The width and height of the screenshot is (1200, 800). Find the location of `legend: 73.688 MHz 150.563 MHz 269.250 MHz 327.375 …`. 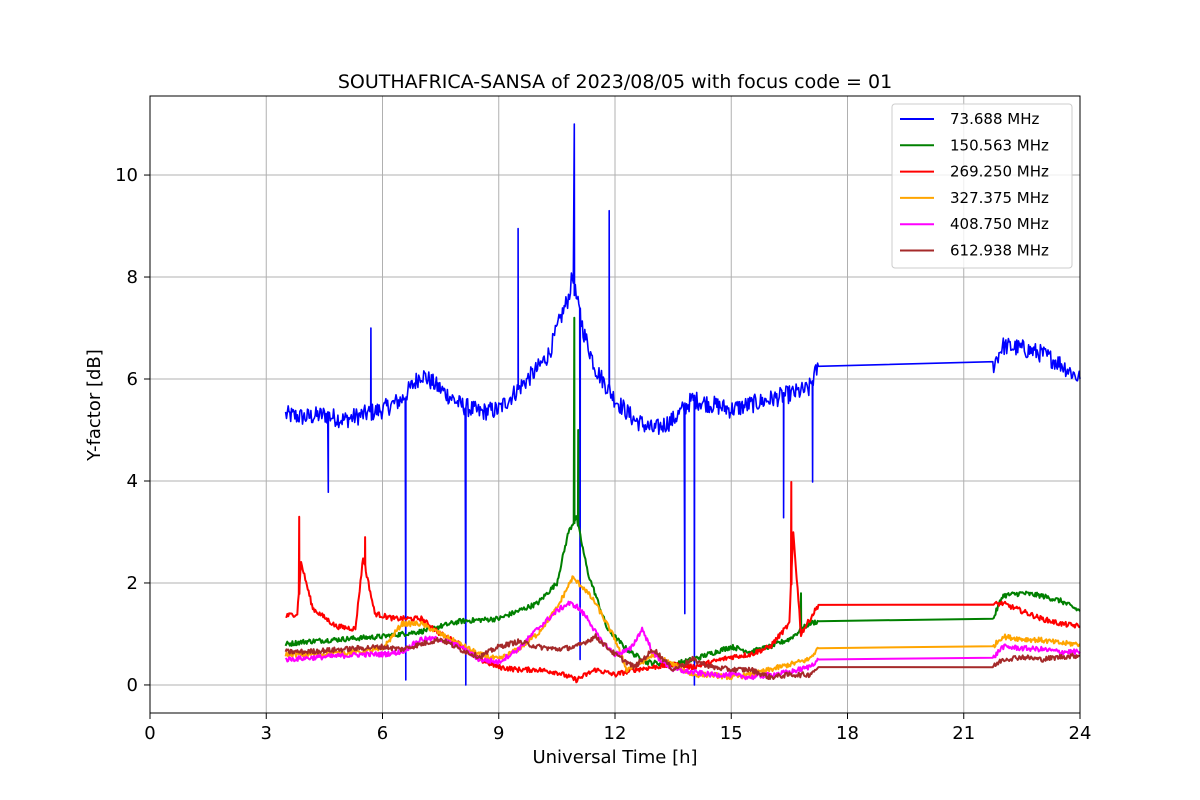

legend: 73.688 MHz 150.563 MHz 269.250 MHz 327.375 … is located at coordinates (982, 186).